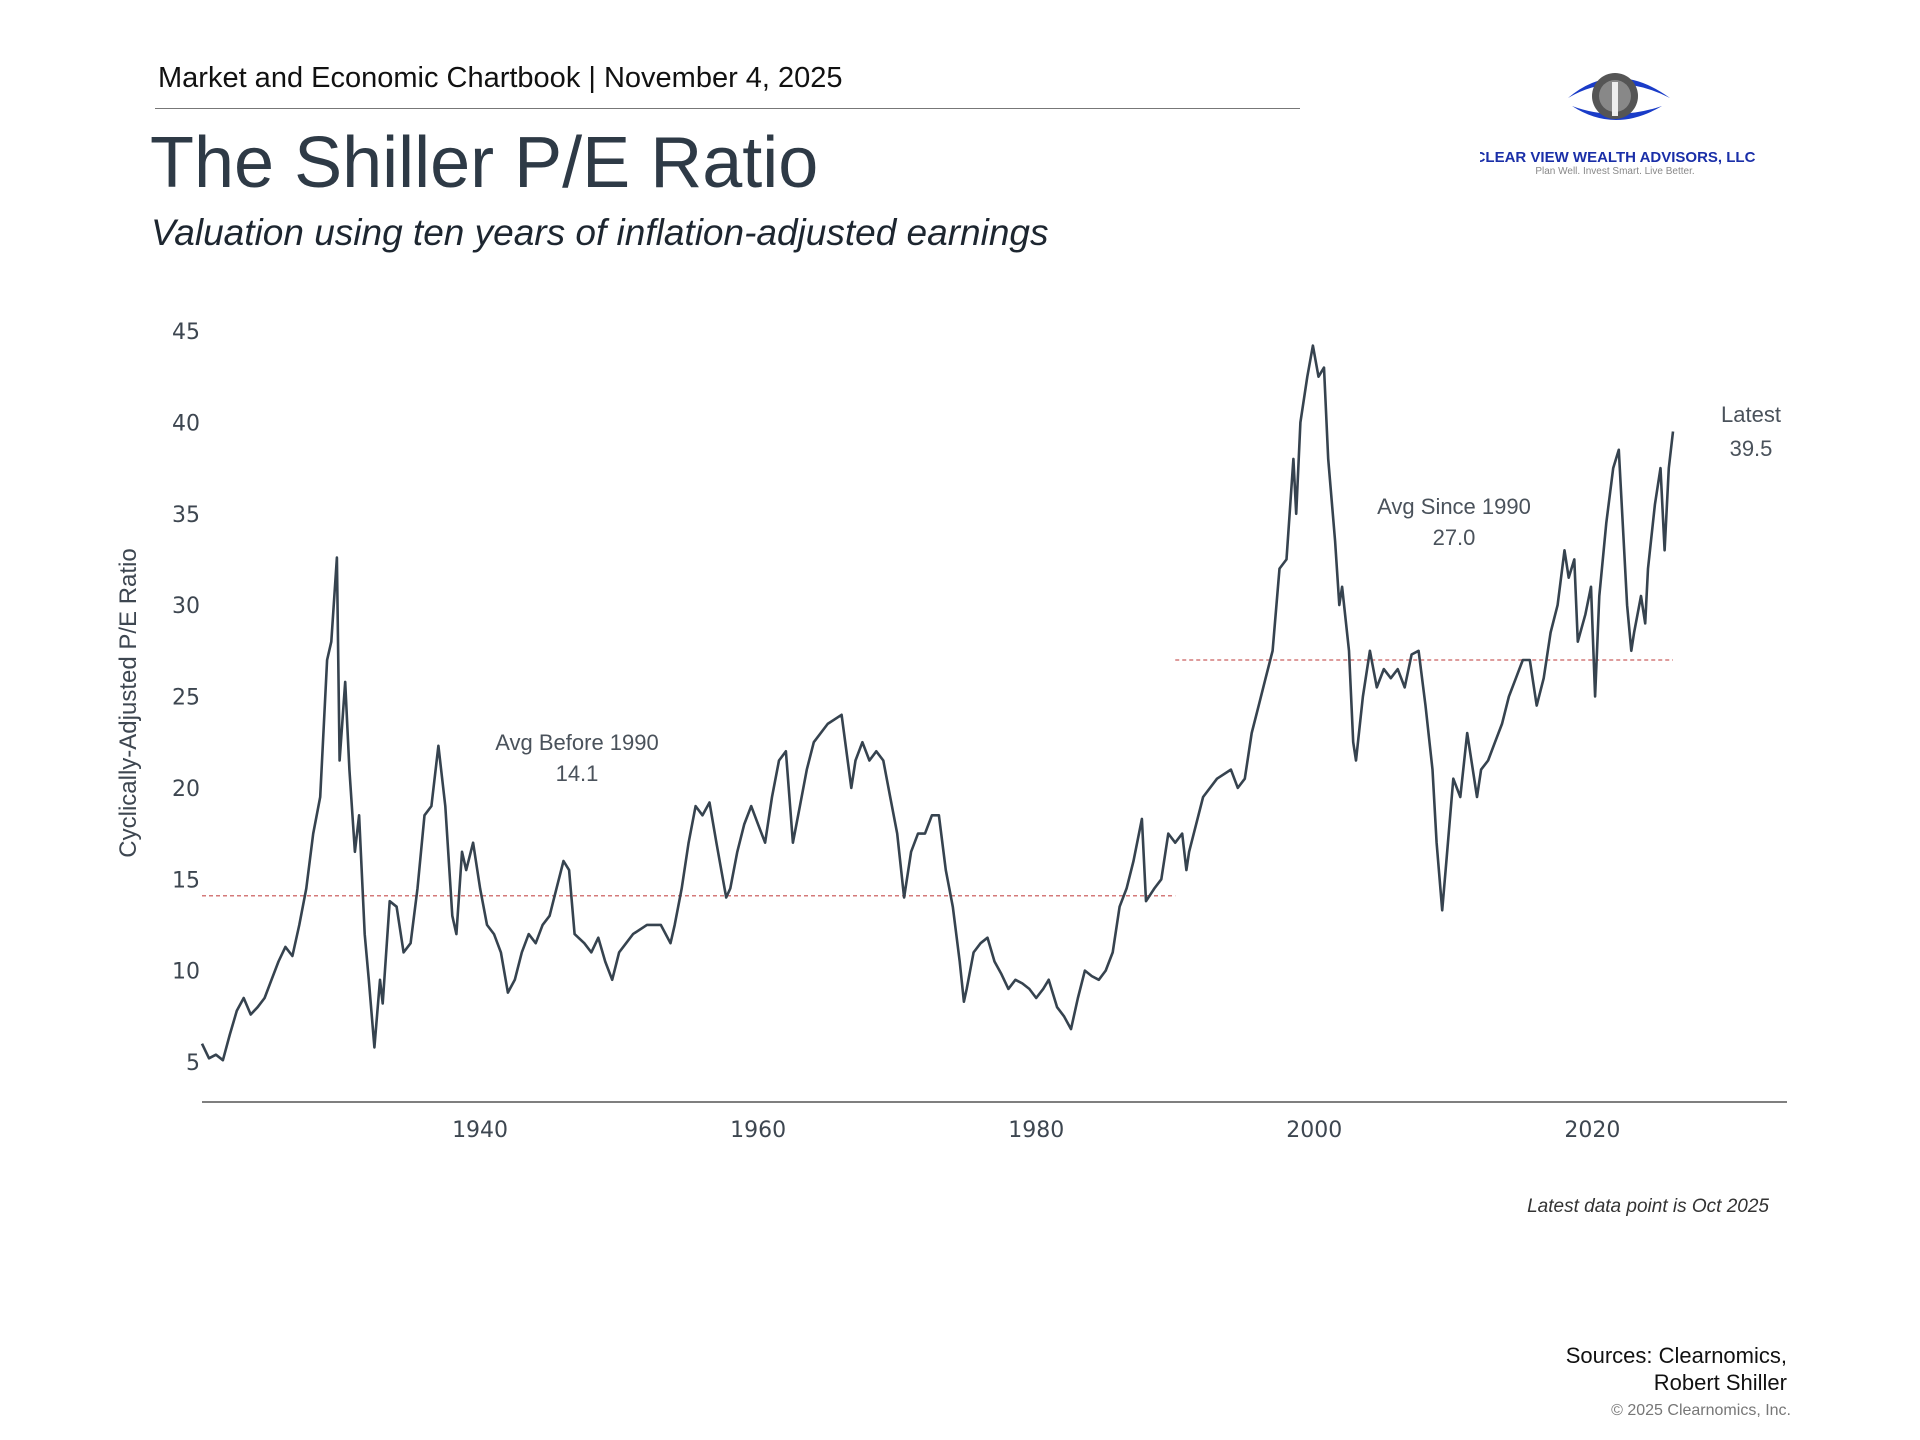  Describe the element at coordinates (1676, 1369) in the screenshot. I see `sources: Sources: Clearnomics, Robert Shiller` at that location.